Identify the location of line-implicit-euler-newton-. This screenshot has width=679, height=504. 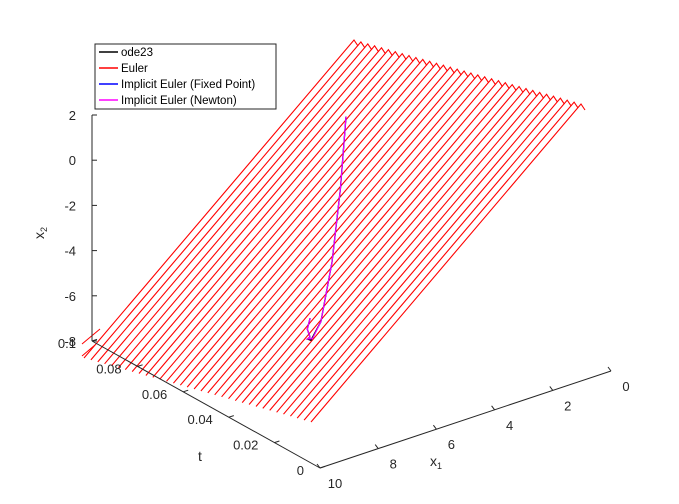
(326, 228).